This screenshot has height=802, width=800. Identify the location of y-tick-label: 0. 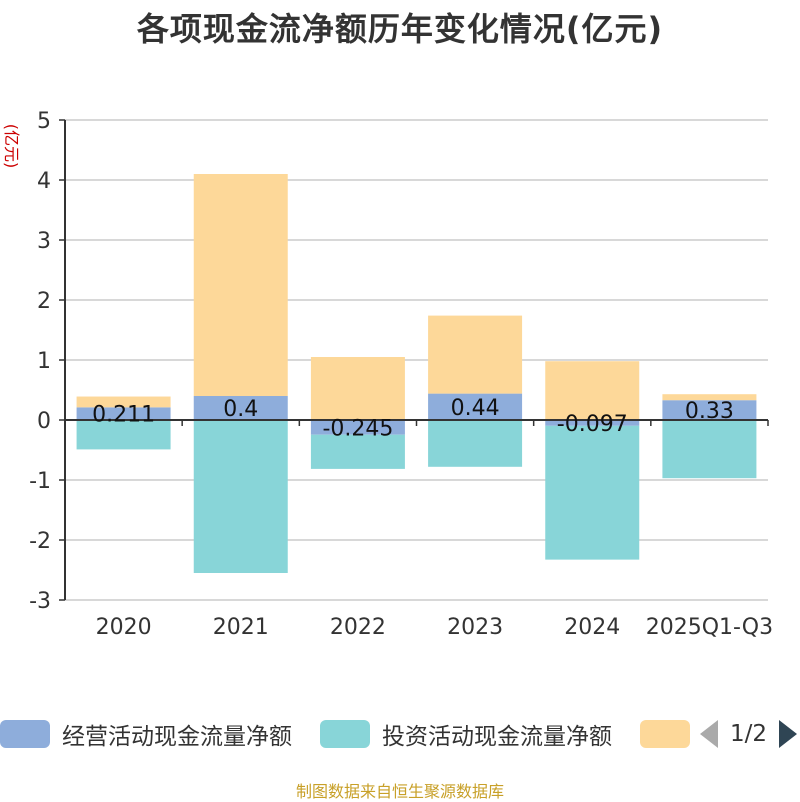
(44, 421).